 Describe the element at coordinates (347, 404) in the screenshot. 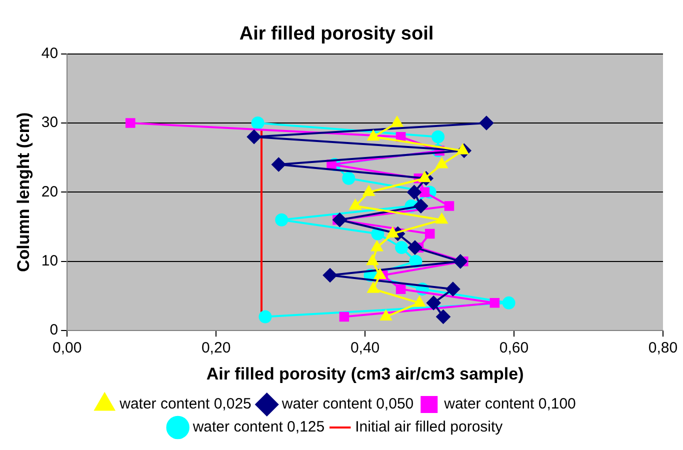

I see `legend-label: water content 0,050` at that location.